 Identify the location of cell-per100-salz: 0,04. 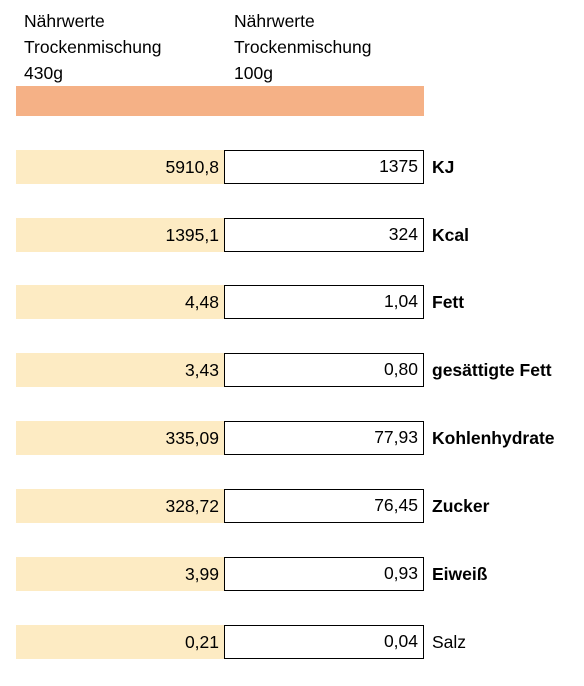
(324, 642).